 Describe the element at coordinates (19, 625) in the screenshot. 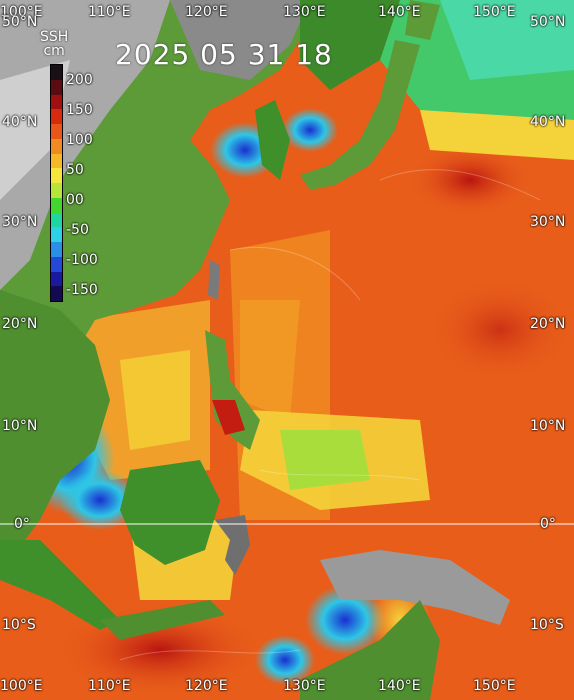

I see `left-lat-10s: 10°S` at that location.